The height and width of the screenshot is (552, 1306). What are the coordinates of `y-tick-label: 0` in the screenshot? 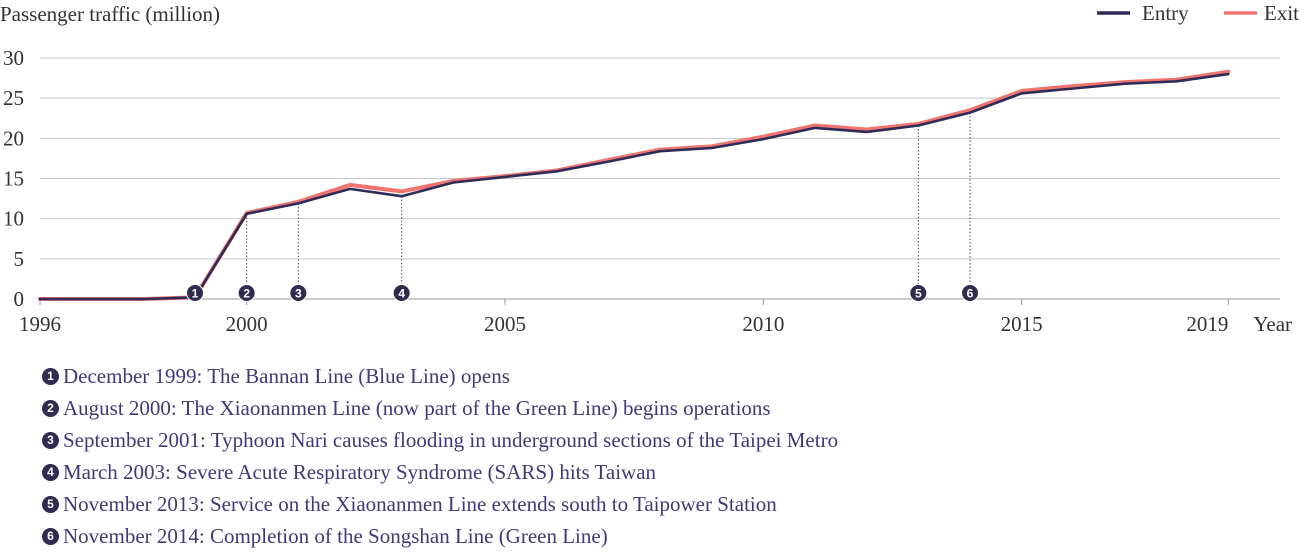 It's located at (19, 299).